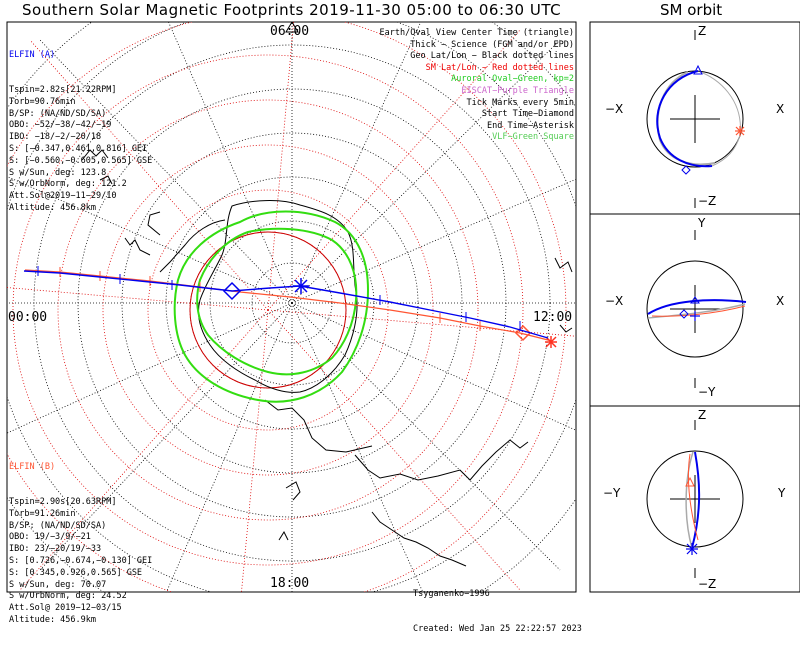 The width and height of the screenshot is (800, 648). I want to click on mlt-label-top: 06:00, so click(290, 31).